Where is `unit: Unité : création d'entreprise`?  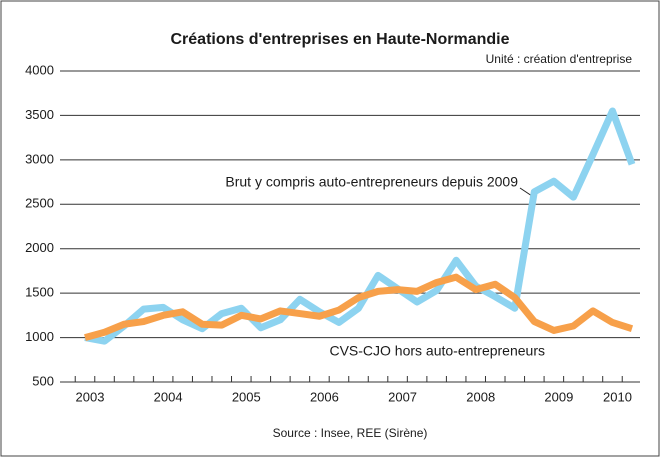 unit: Unité : création d'entreprise is located at coordinates (559, 59).